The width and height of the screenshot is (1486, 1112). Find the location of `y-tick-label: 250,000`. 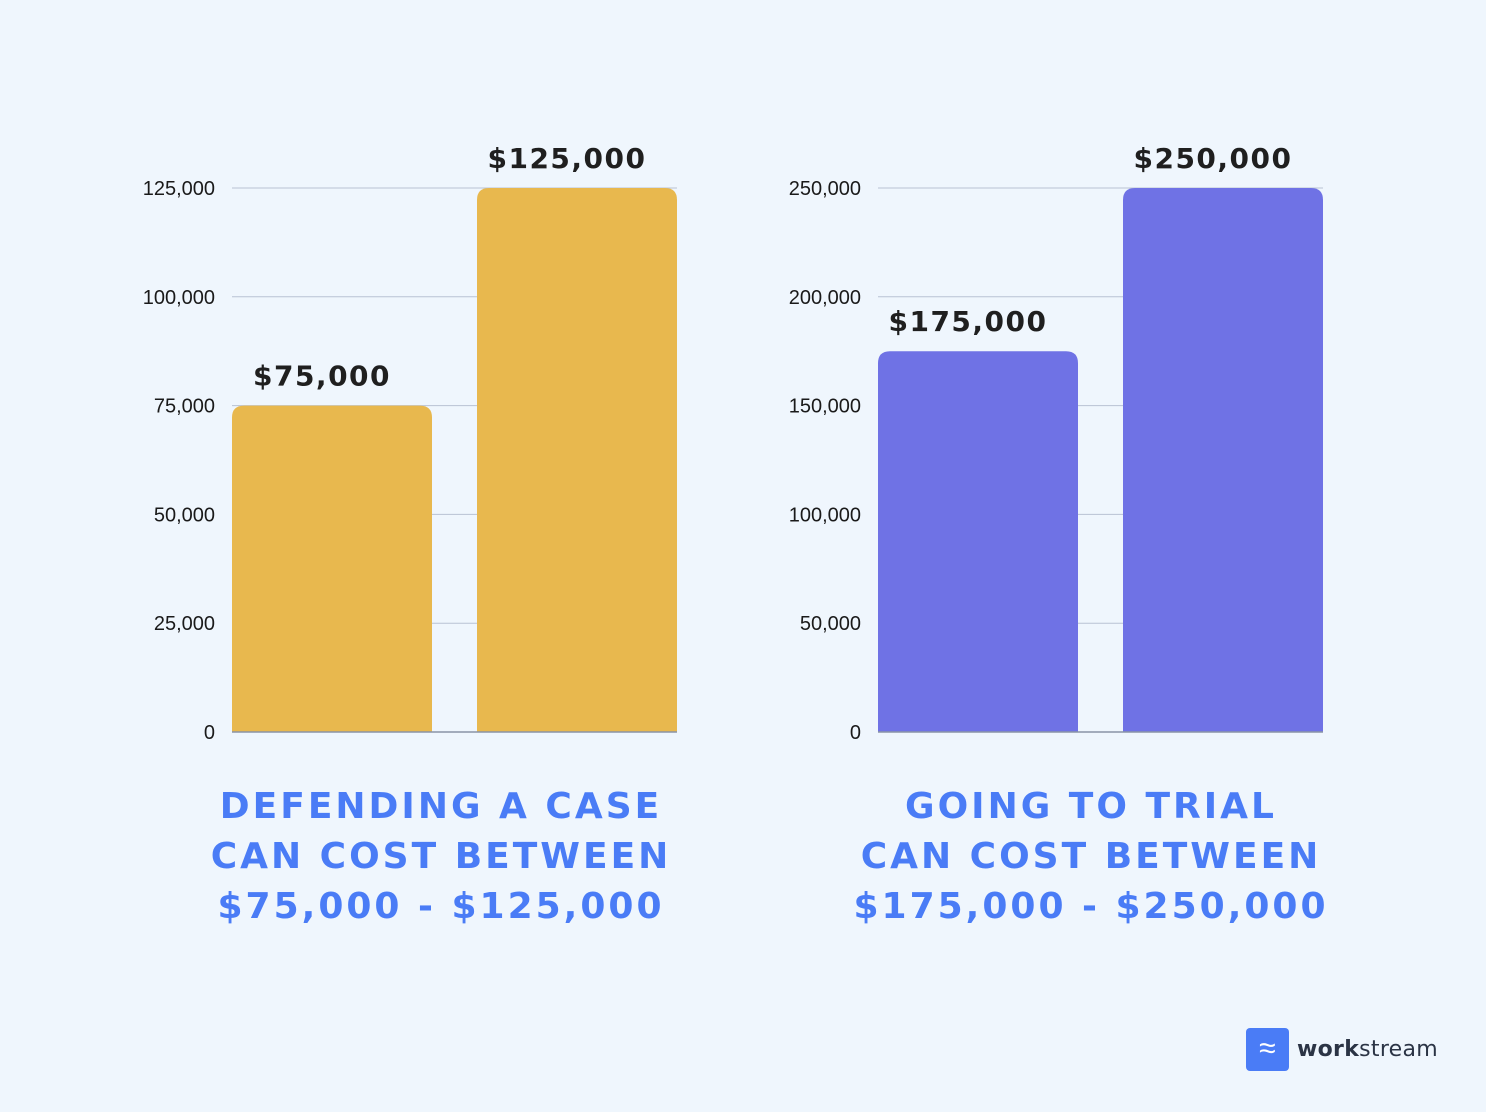

y-tick-label: 250,000 is located at coordinates (825, 189).